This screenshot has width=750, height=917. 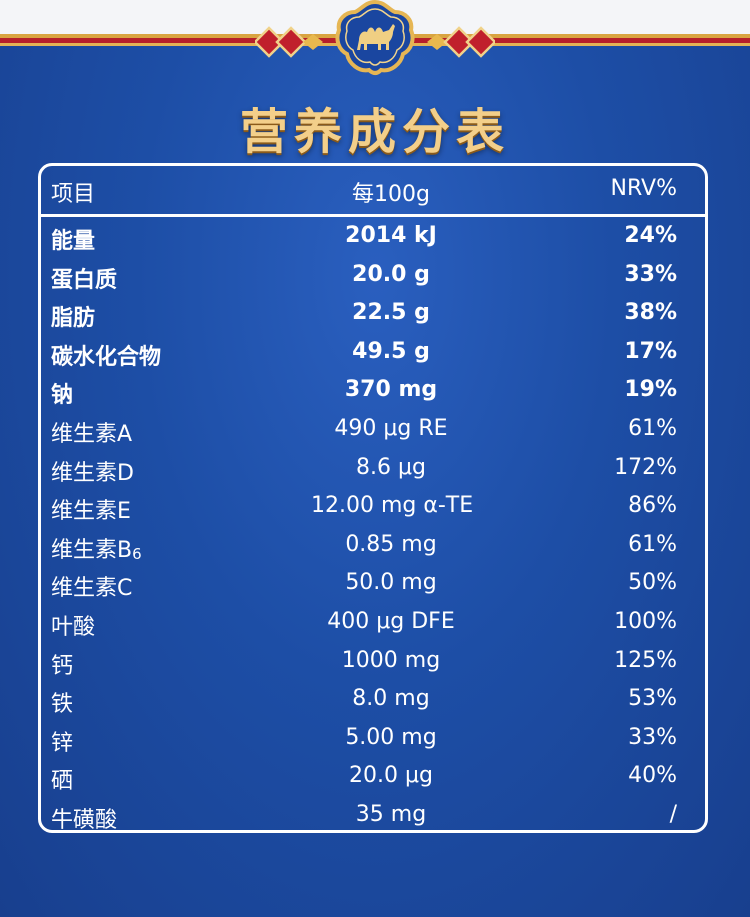 What do you see at coordinates (62, 782) in the screenshot?
I see `nutrient-name: 硒` at bounding box center [62, 782].